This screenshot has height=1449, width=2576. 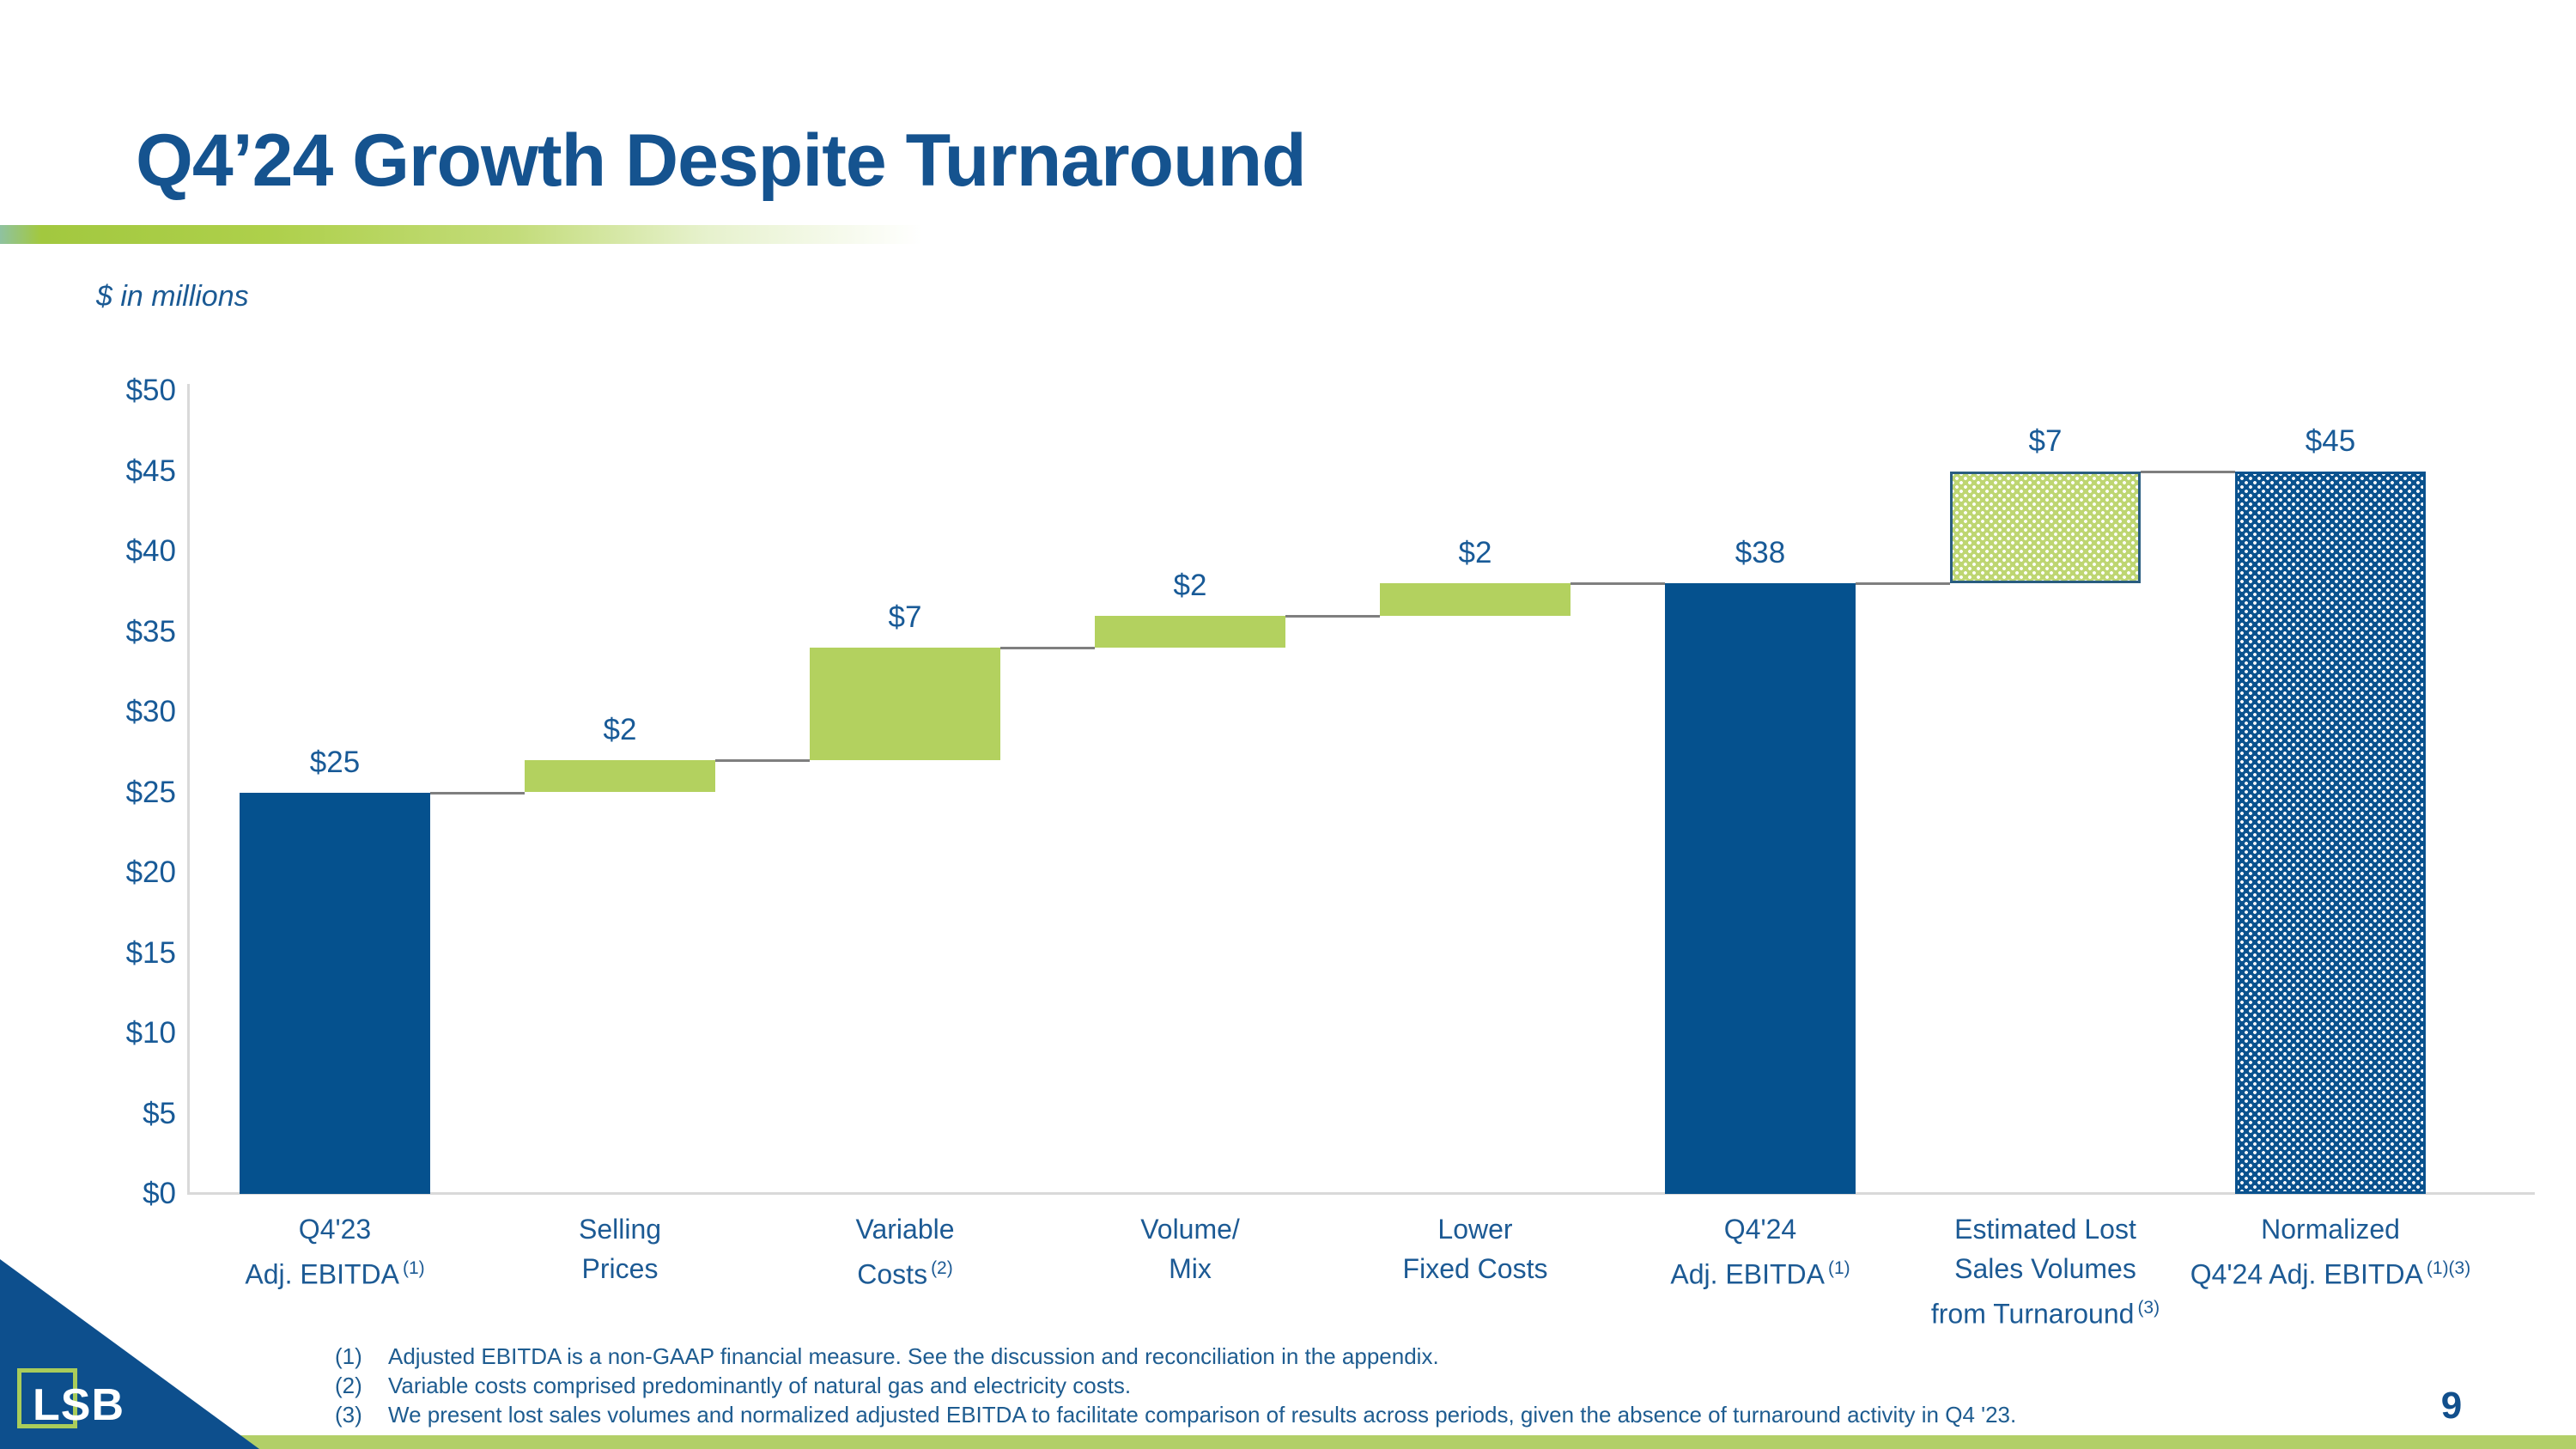 I want to click on x-axis-line, so click(x=1361, y=1193).